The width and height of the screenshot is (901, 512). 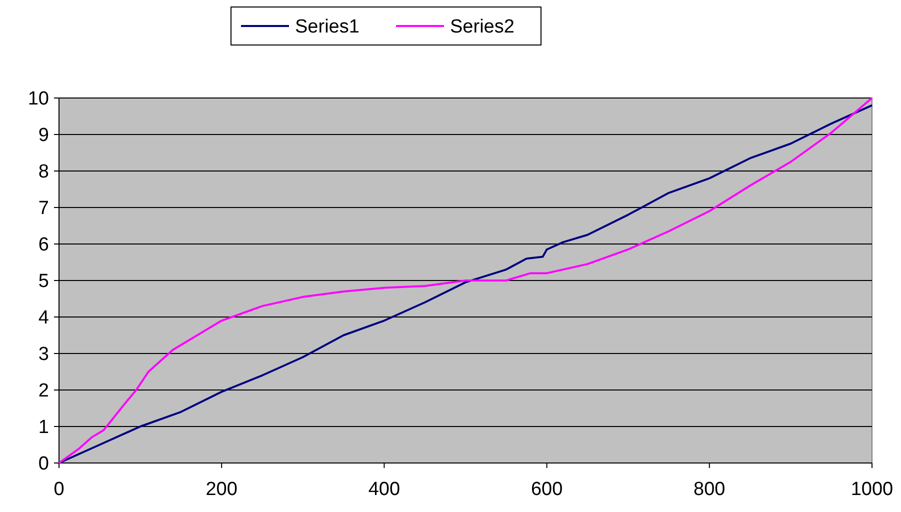 What do you see at coordinates (482, 27) in the screenshot?
I see `legend-label: Series2` at bounding box center [482, 27].